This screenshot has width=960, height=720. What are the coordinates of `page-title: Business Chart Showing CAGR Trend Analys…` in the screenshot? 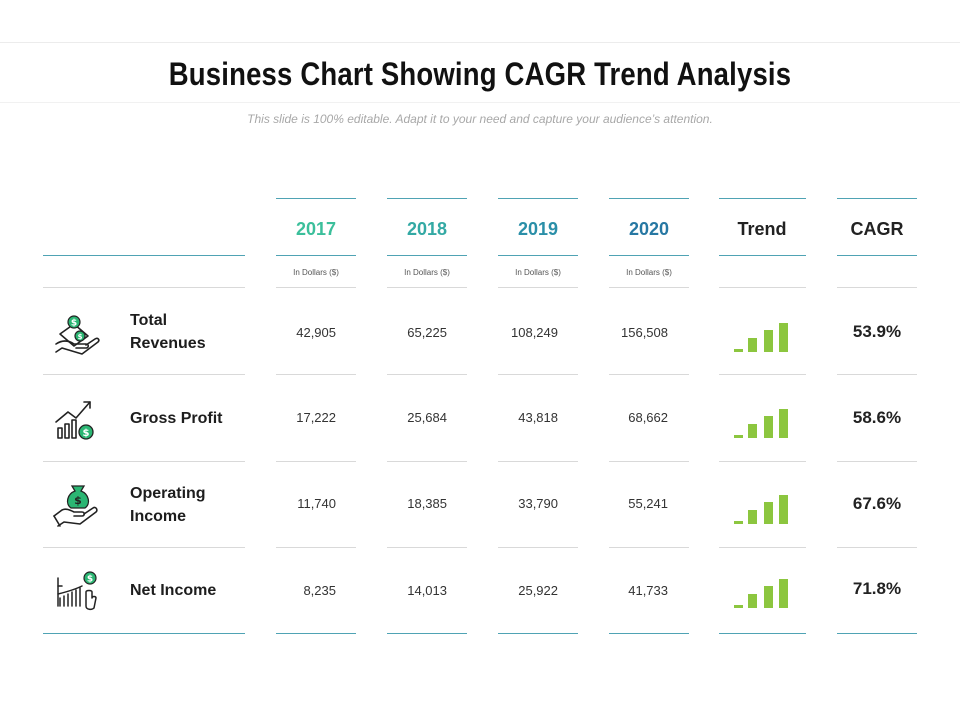 It's located at (480, 74).